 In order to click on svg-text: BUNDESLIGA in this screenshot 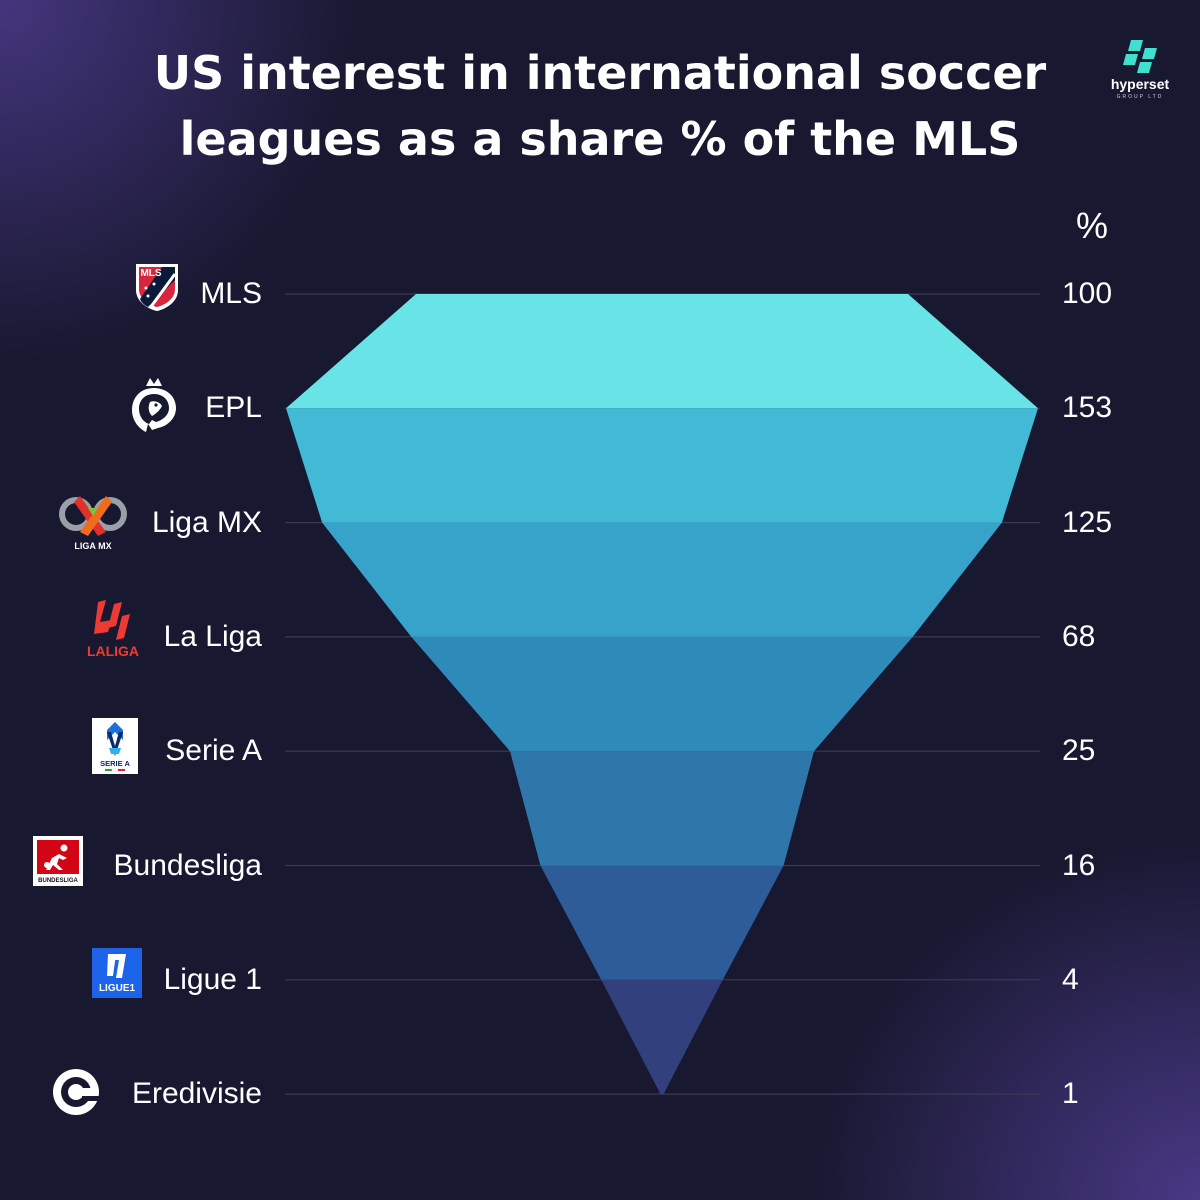, I will do `click(58, 881)`.